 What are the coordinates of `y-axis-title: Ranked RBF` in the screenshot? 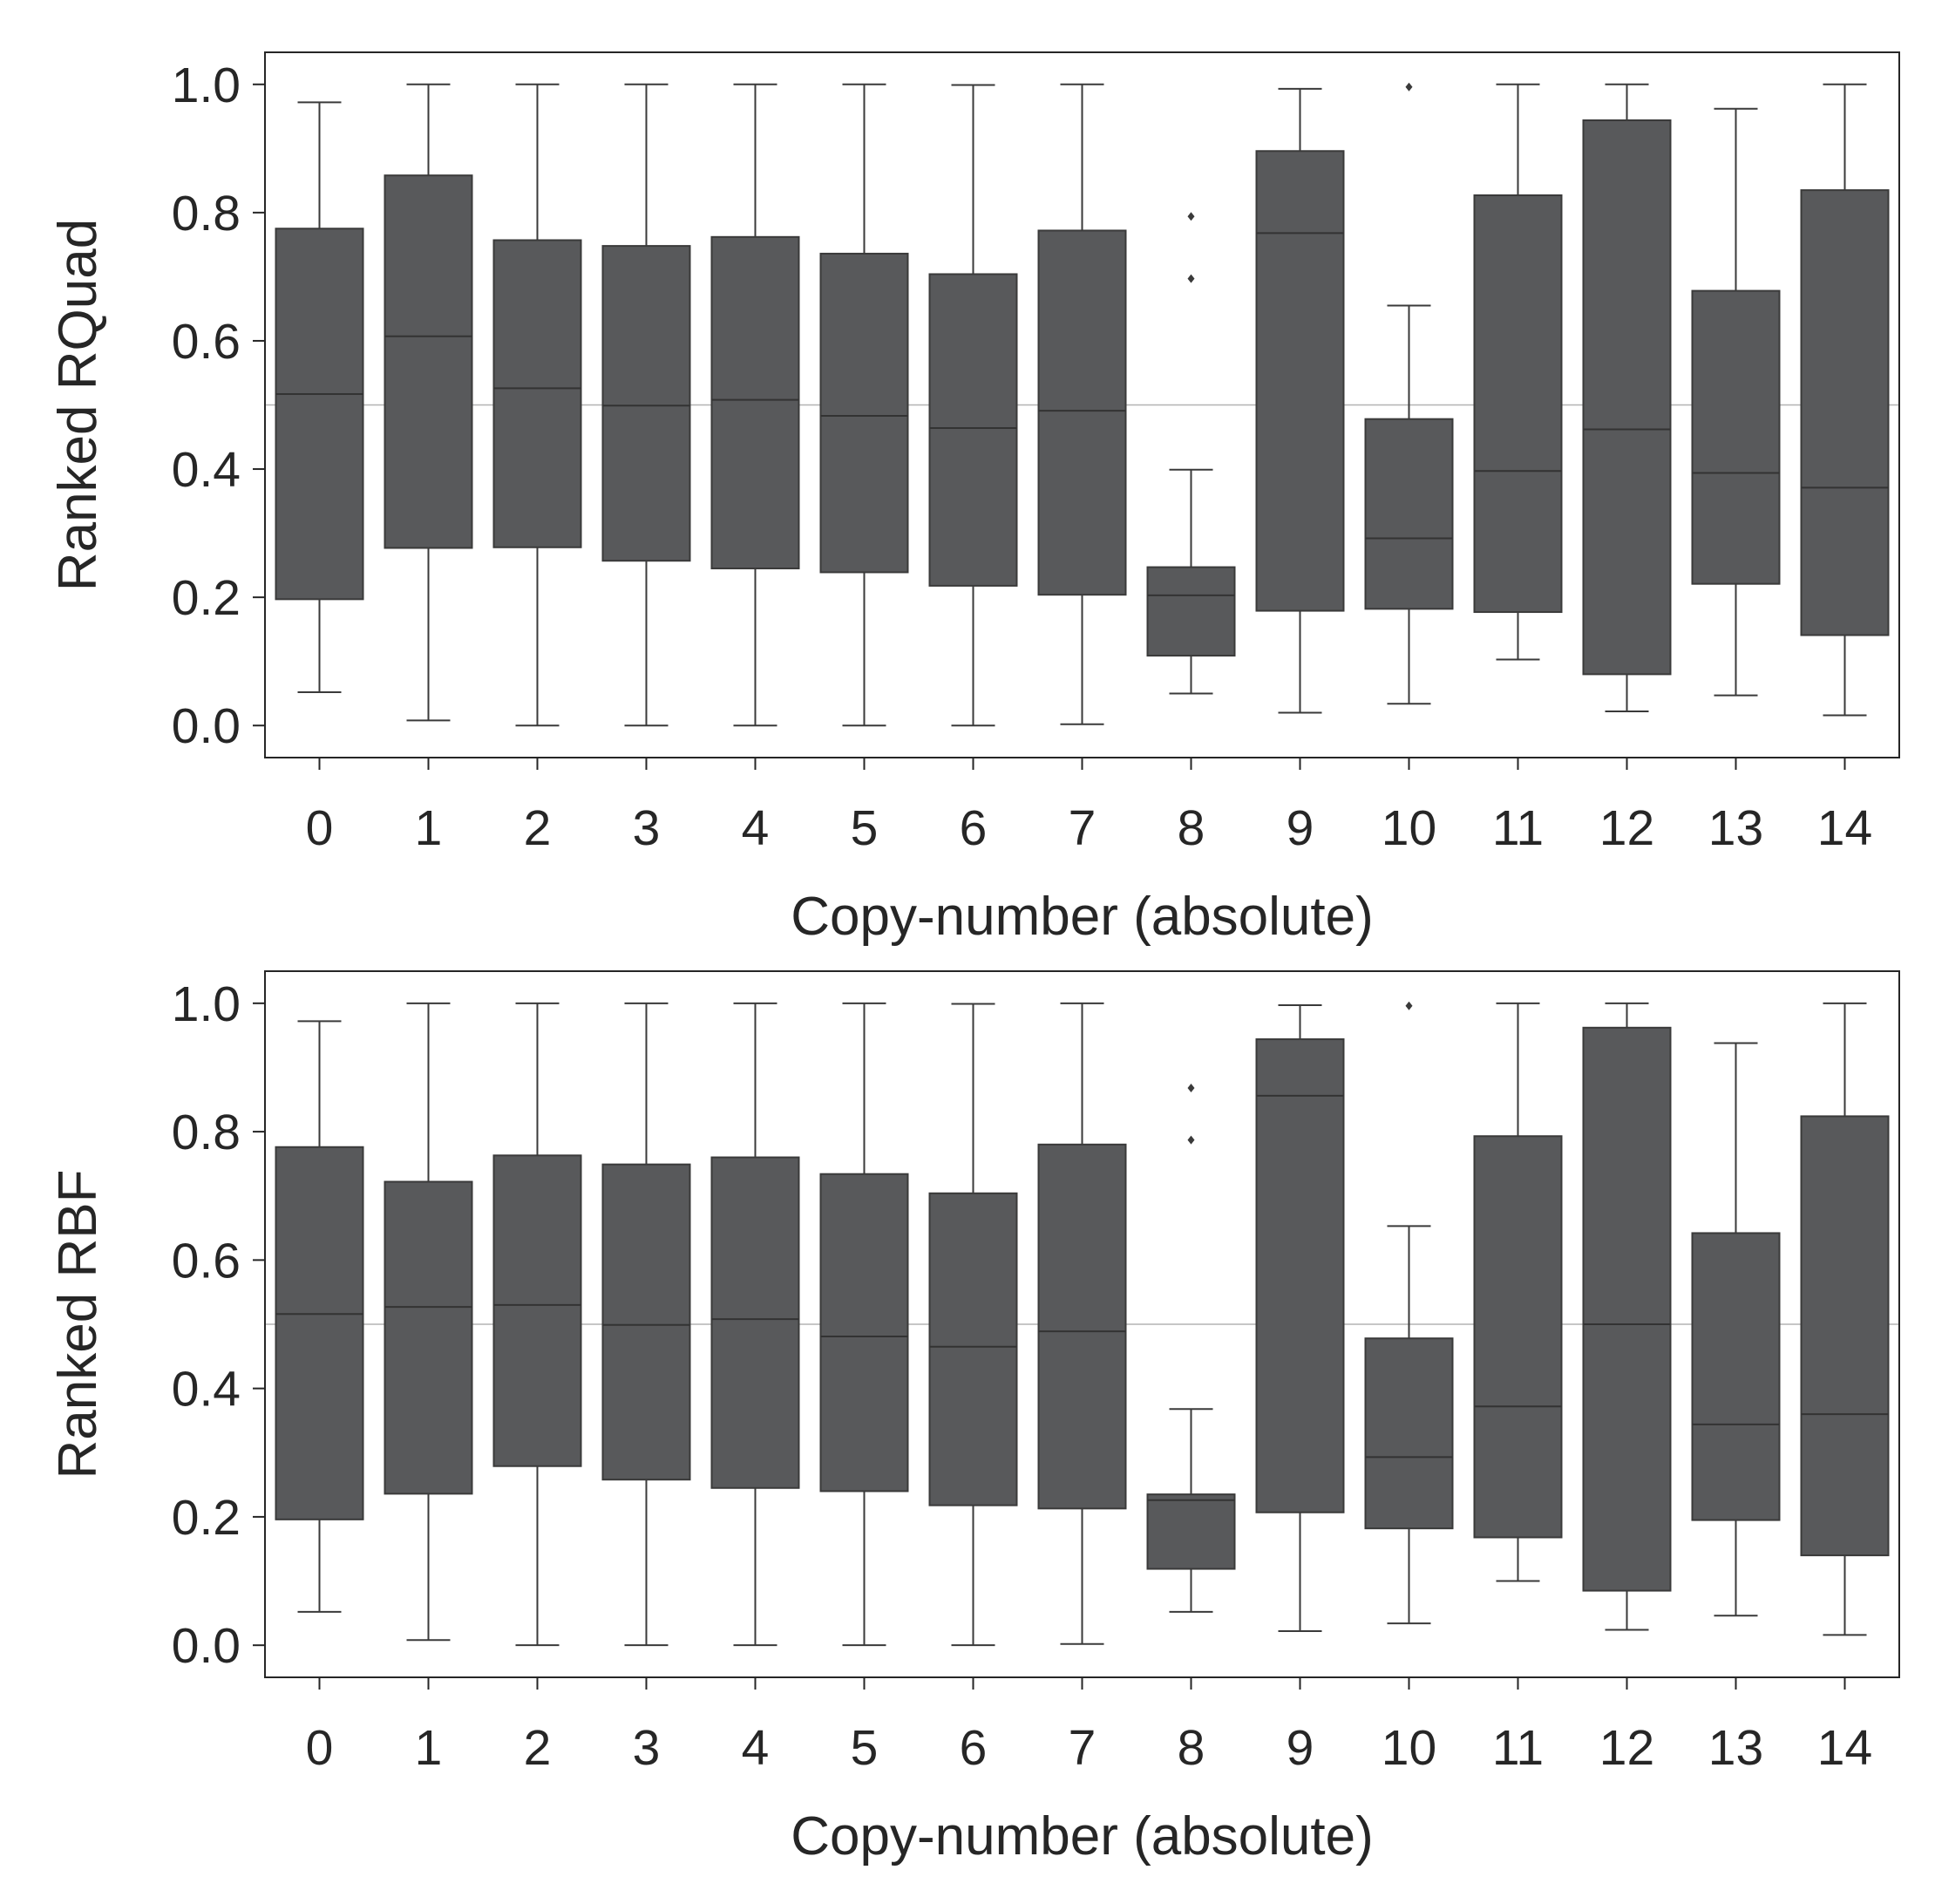 It's located at (78, 1324).